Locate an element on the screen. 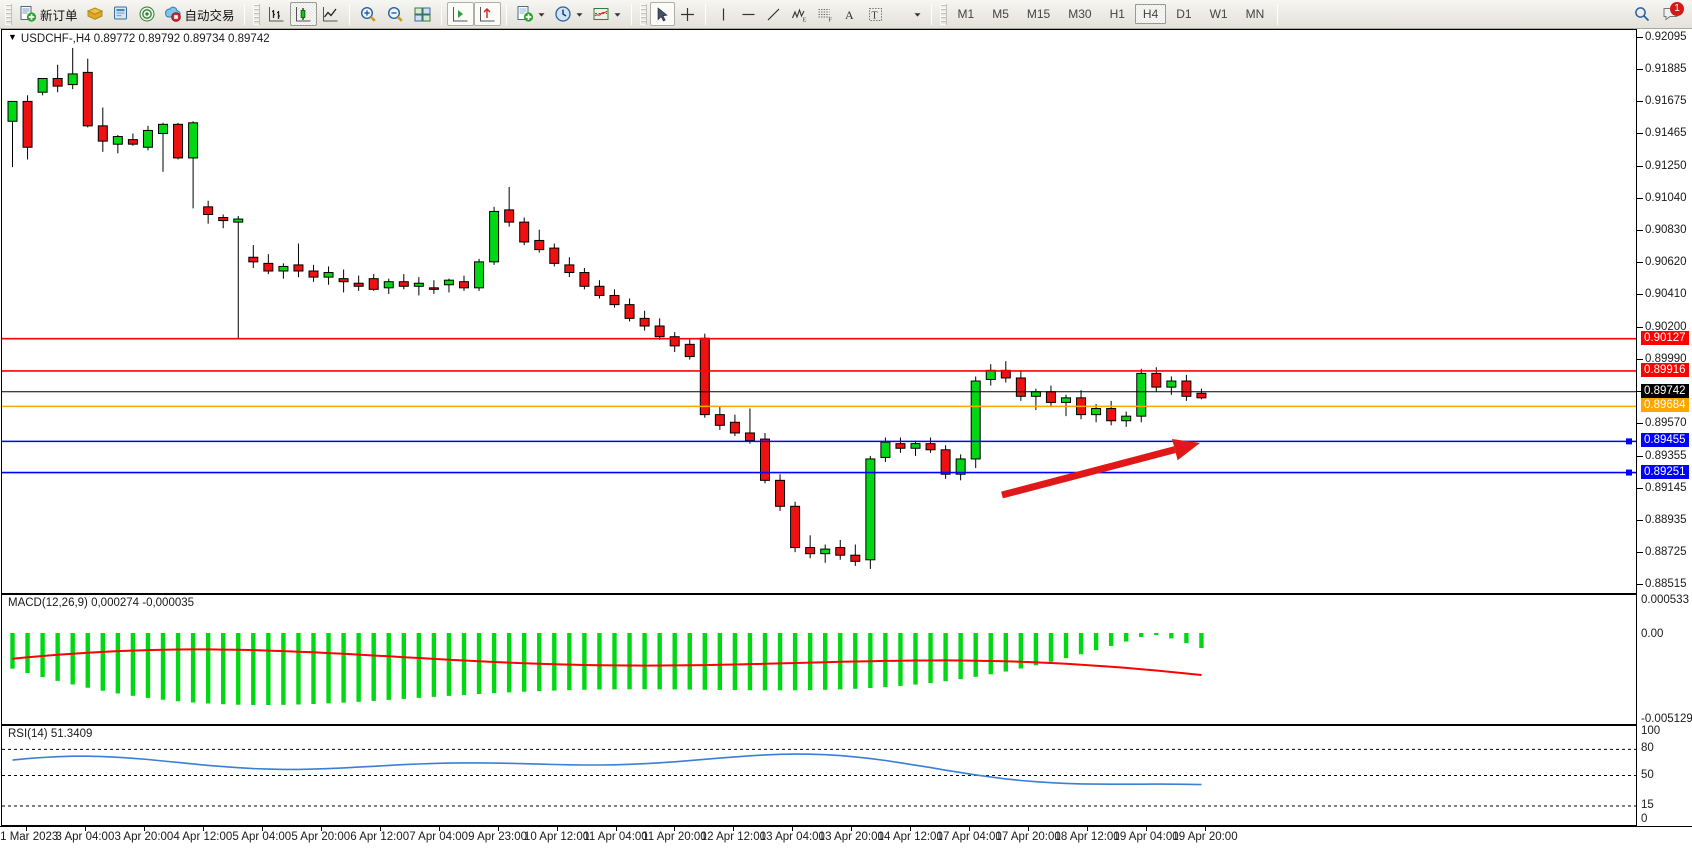 The width and height of the screenshot is (1692, 852). new-order-button: 新订单 is located at coordinates (48, 14).